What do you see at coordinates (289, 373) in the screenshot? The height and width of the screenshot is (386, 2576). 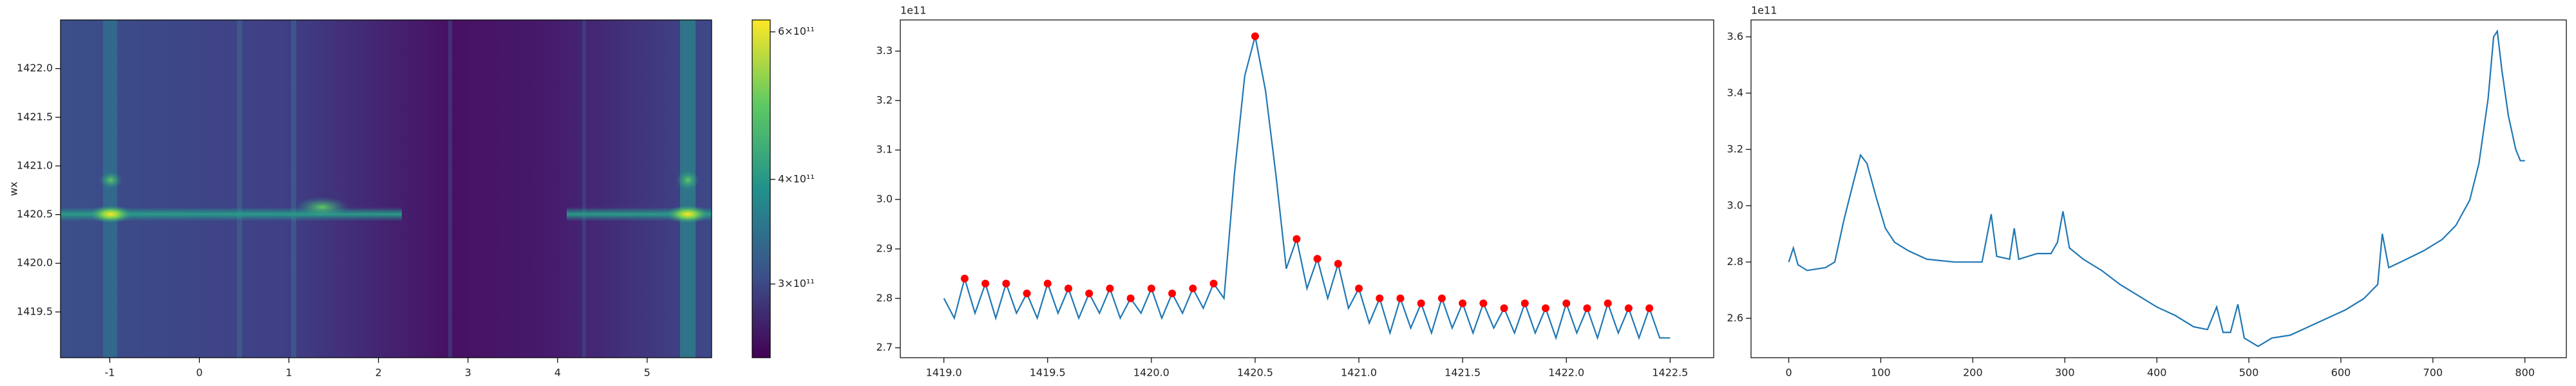 I see `x-tick-label: 1` at bounding box center [289, 373].